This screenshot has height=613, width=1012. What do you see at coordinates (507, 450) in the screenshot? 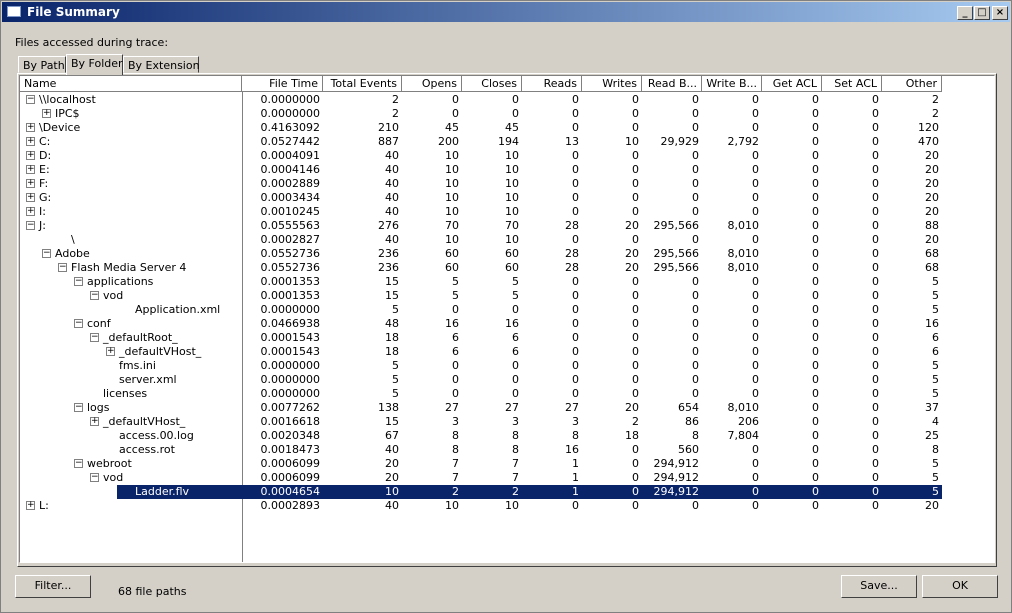
I see `table-row: access.rot 0.0018473 40 8 8 16 0 560 0 0 0 8` at bounding box center [507, 450].